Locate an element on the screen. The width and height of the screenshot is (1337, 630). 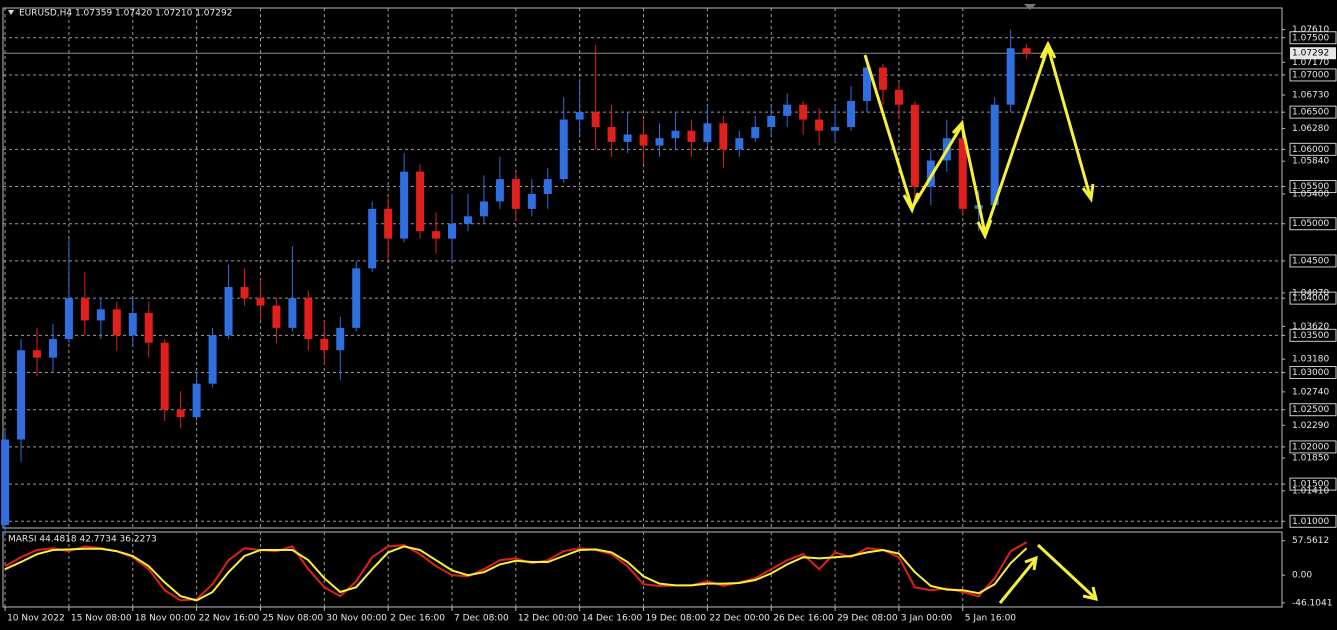
y-tick-label: 1.07610 is located at coordinates (1310, 30).